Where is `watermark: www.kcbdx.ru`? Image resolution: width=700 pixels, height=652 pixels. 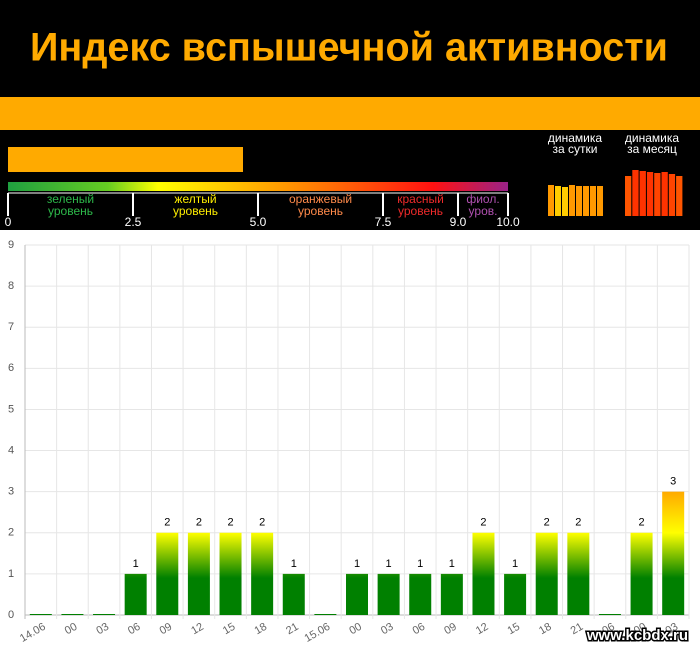
watermark: www.kcbdx.ru is located at coordinates (637, 635).